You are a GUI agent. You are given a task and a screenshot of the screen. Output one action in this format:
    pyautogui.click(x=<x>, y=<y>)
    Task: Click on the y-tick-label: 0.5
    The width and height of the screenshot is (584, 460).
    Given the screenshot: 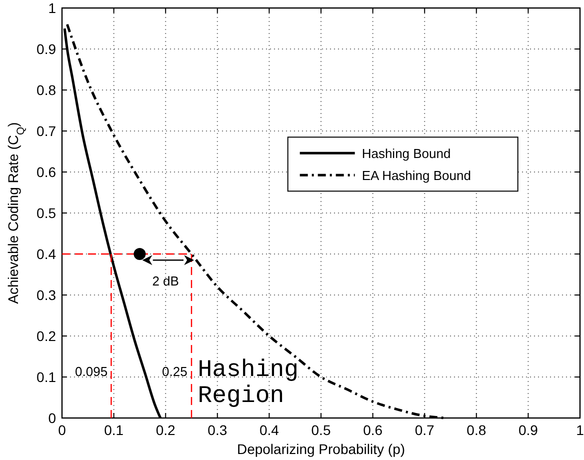 What is the action you would take?
    pyautogui.click(x=46, y=213)
    